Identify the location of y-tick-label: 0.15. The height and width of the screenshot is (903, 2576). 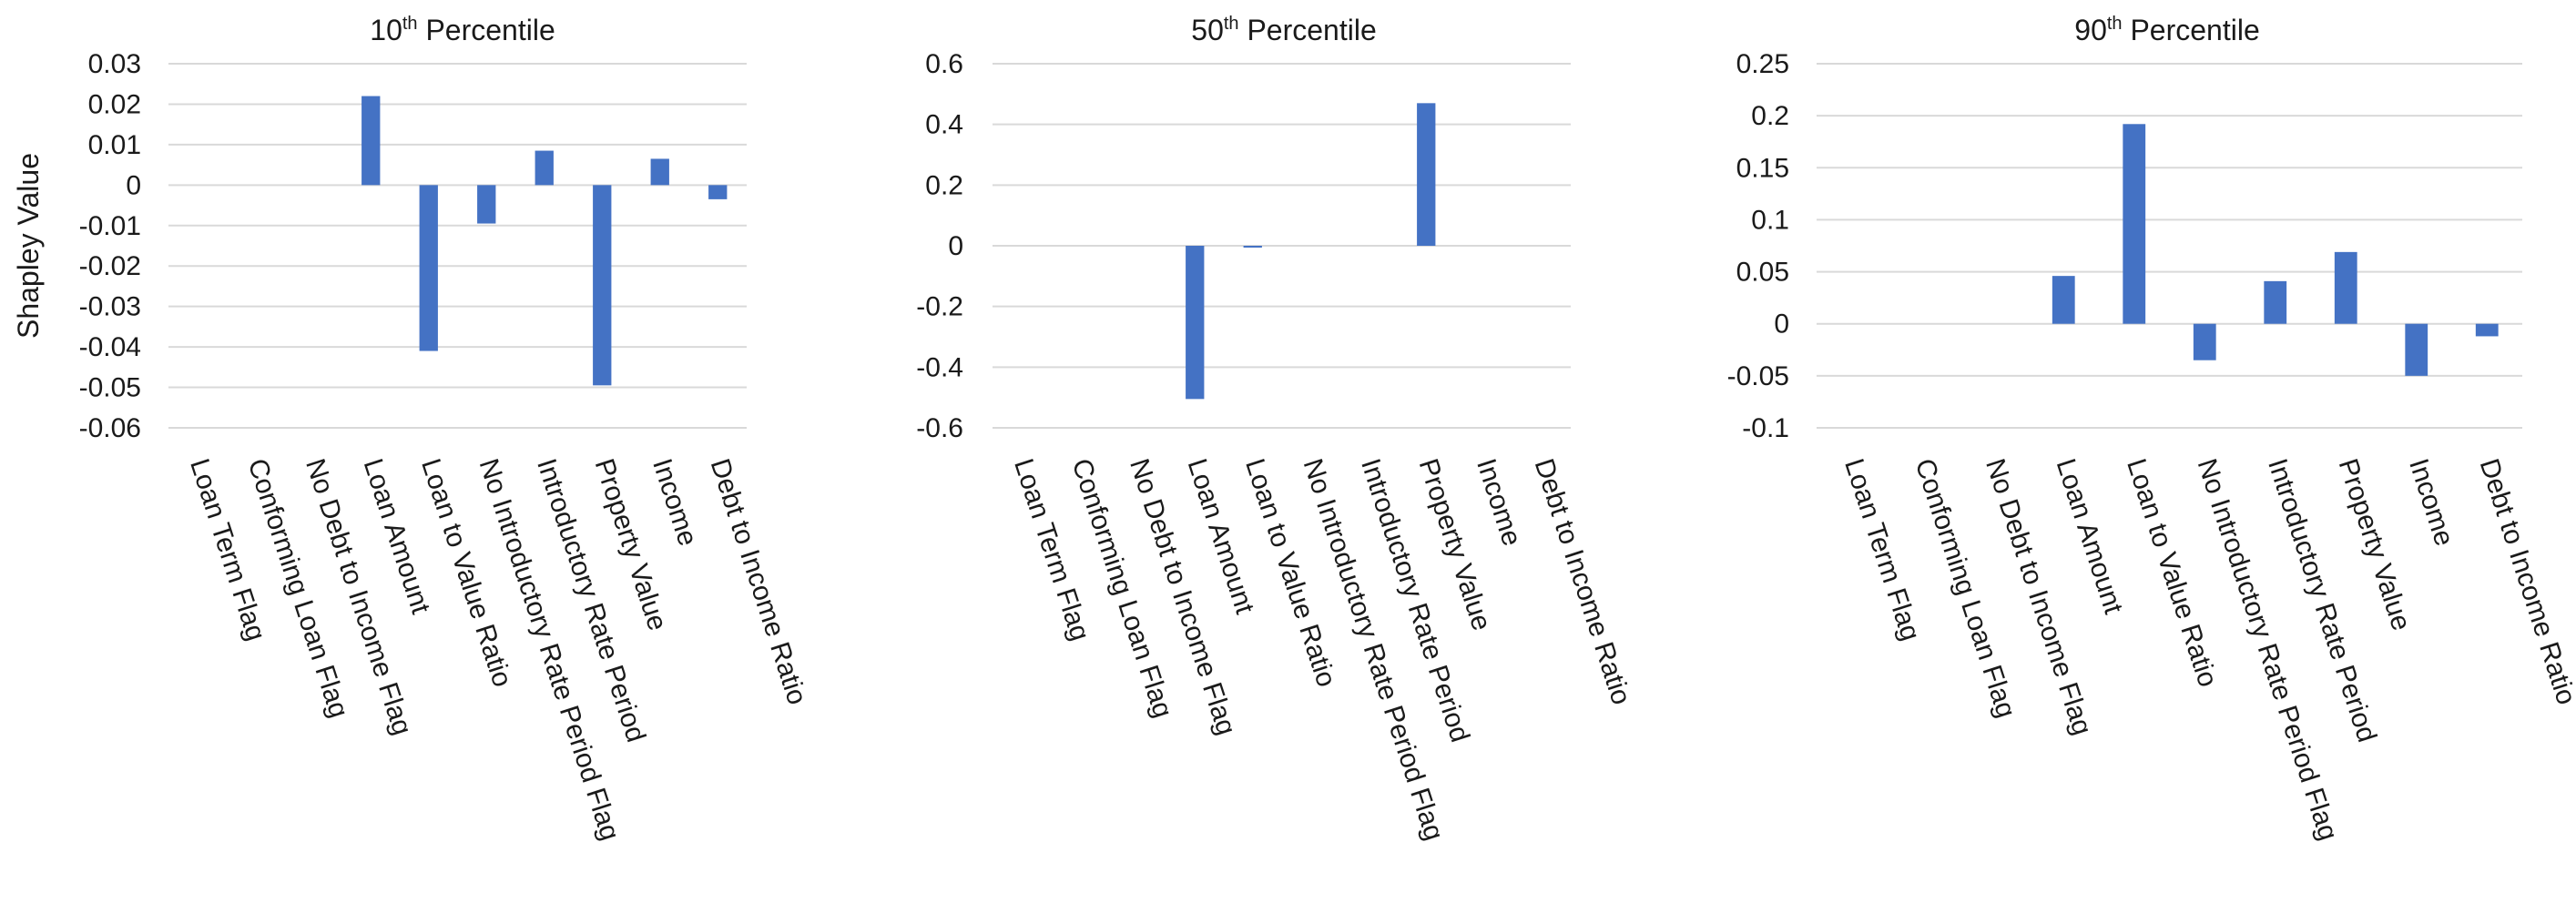
(1762, 168).